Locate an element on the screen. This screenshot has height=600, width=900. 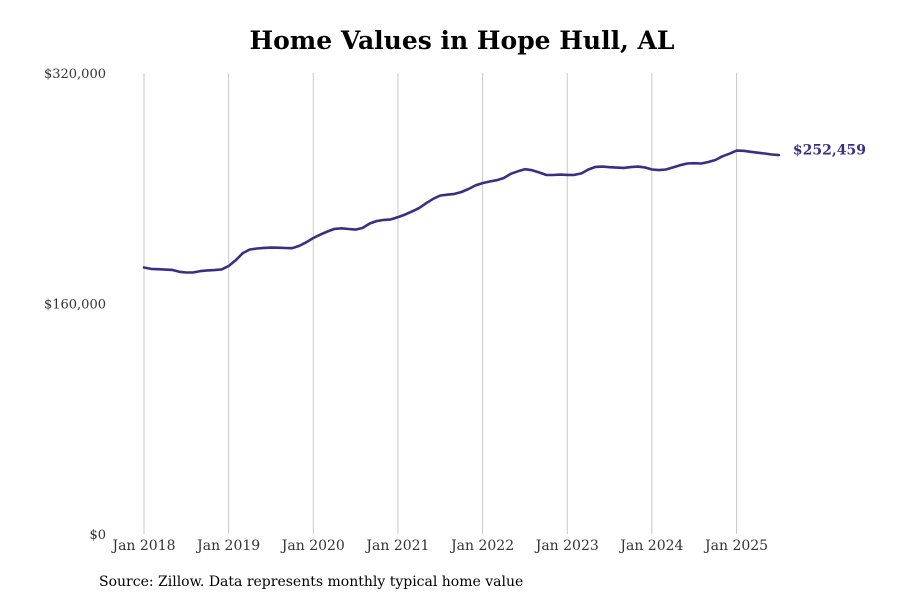
end-value-label: $252,459 is located at coordinates (829, 151).